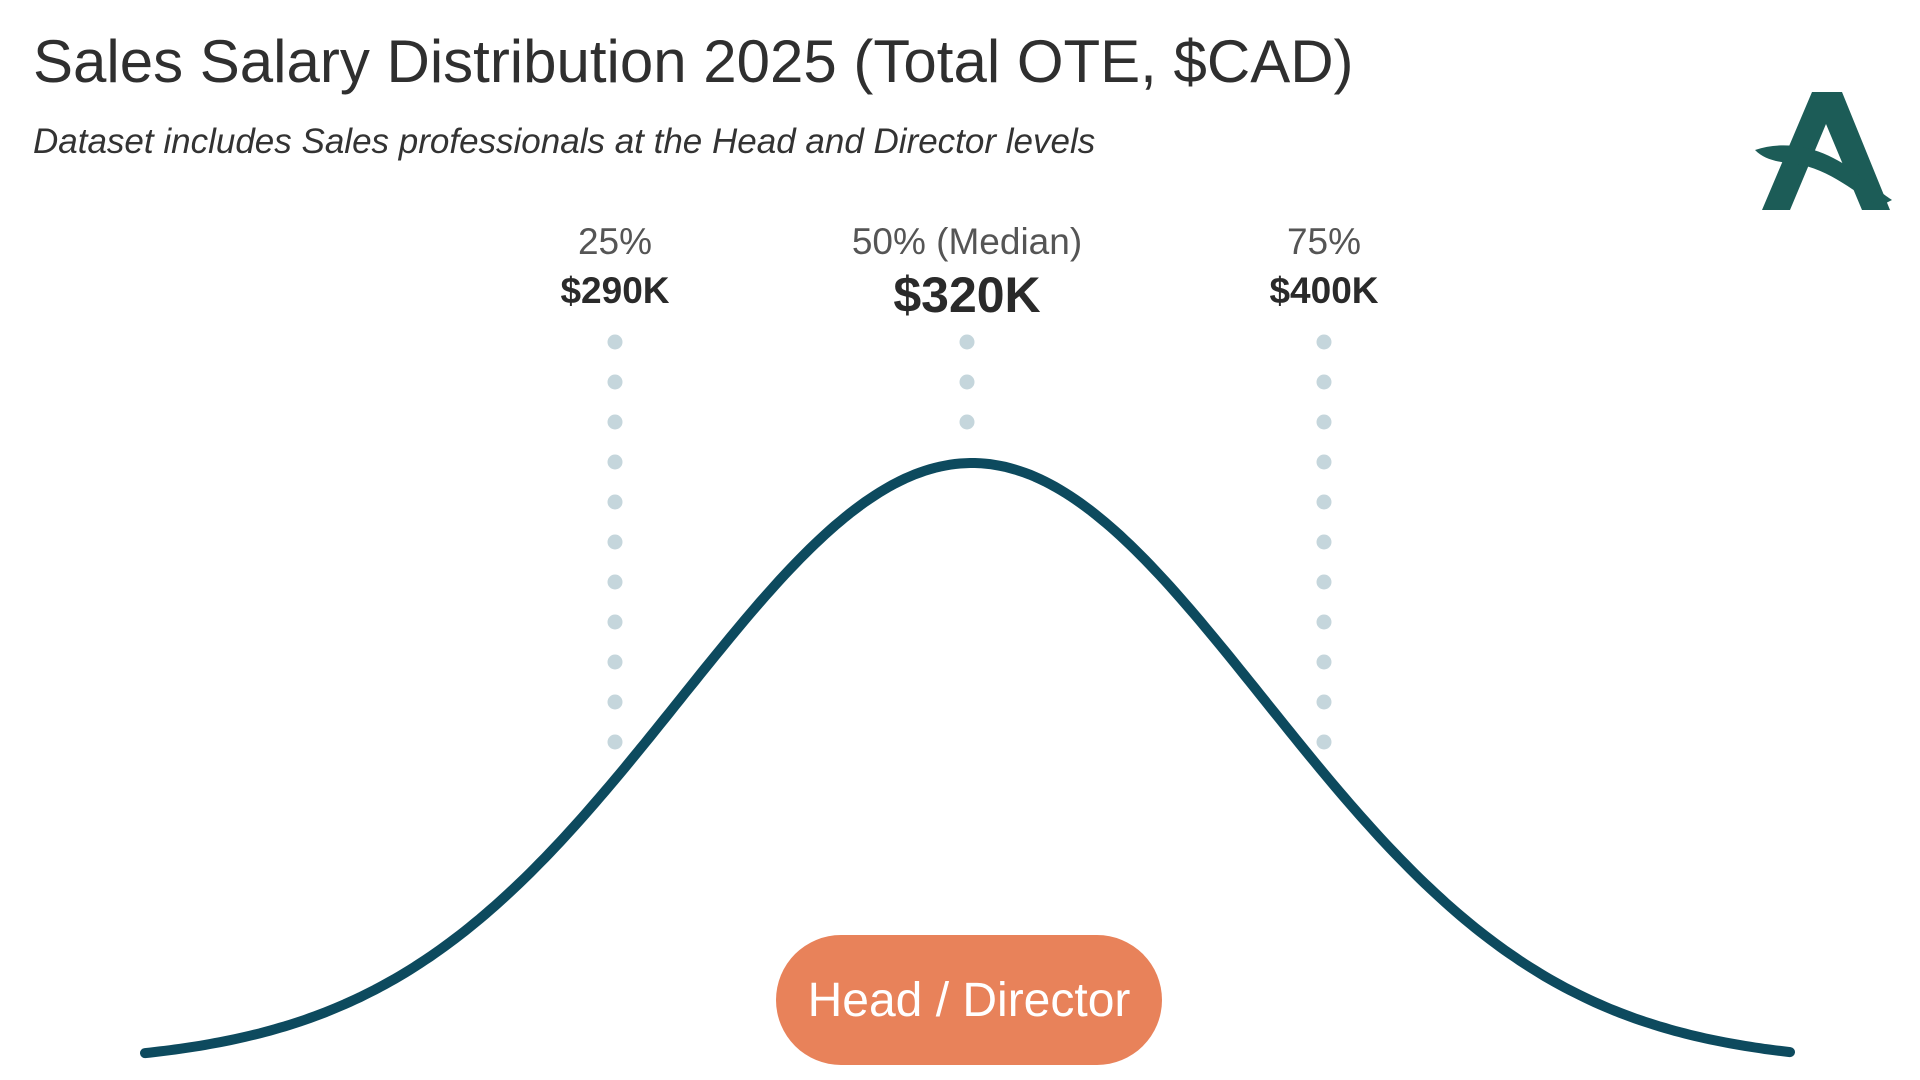 Image resolution: width=1920 pixels, height=1080 pixels. I want to click on badge-text: Head / Director, so click(969, 1000).